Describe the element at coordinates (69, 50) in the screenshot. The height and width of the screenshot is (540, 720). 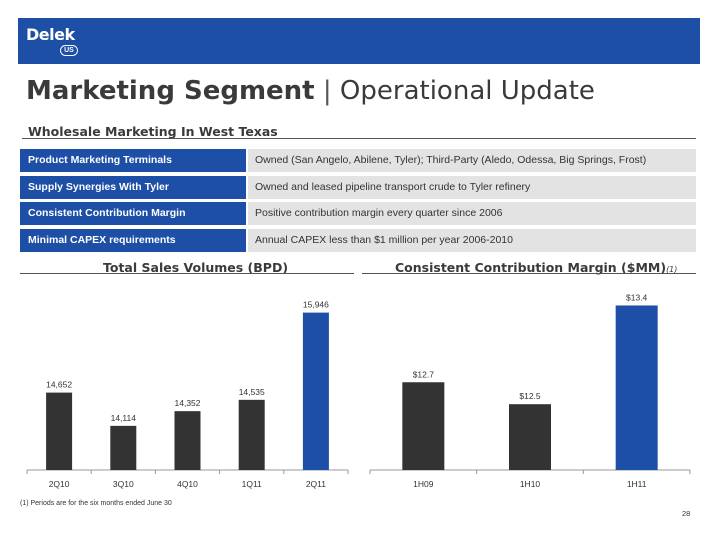
I see `us-logo-badge: US` at that location.